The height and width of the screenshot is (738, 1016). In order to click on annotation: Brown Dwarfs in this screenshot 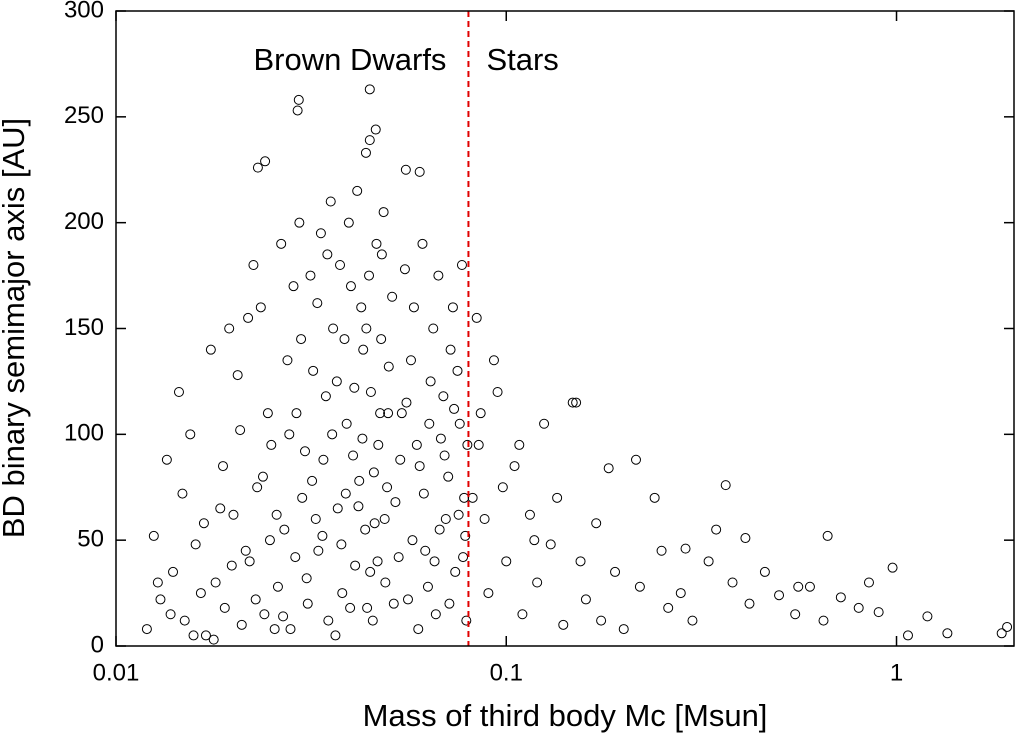, I will do `click(350, 59)`.